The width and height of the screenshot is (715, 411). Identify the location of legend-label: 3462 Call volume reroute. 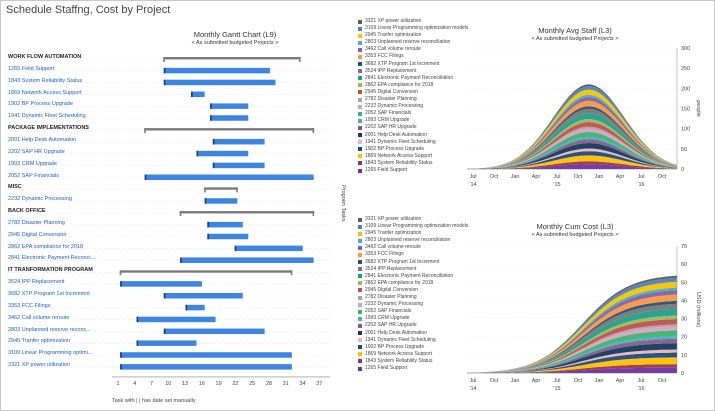
(393, 49).